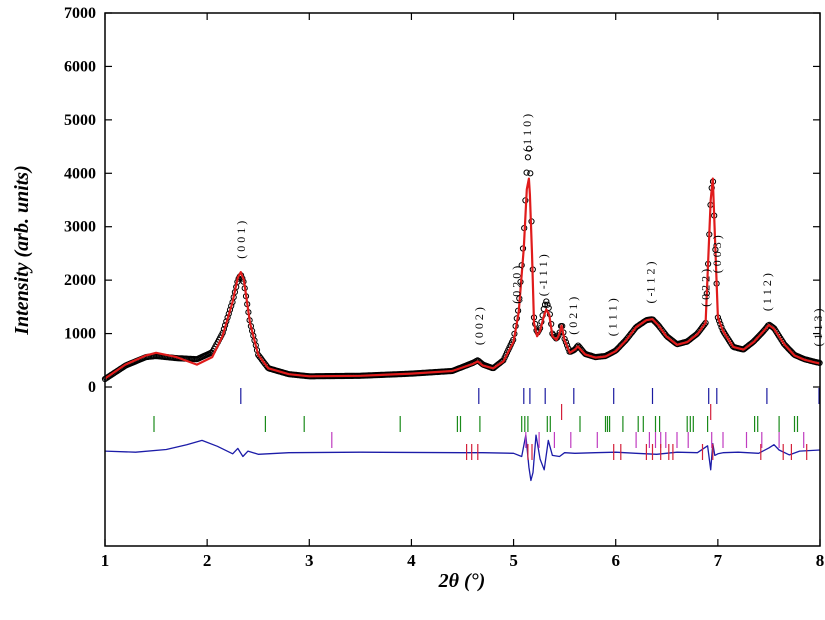 Image resolution: width=825 pixels, height=620 pixels. Describe the element at coordinates (207, 560) in the screenshot. I see `x-tick-label: 2` at that location.